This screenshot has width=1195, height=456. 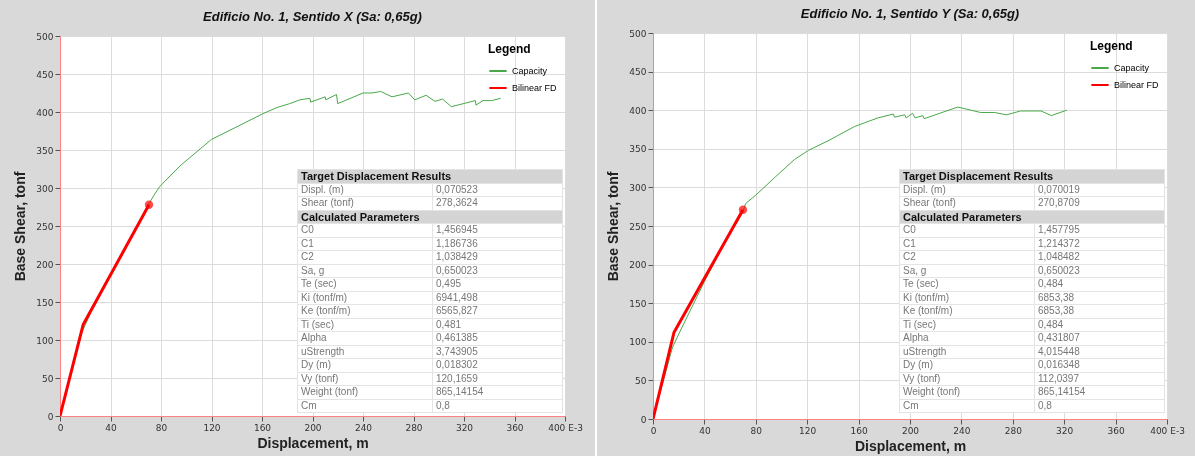 What do you see at coordinates (497, 244) in the screenshot?
I see `annotation: 1,186736` at bounding box center [497, 244].